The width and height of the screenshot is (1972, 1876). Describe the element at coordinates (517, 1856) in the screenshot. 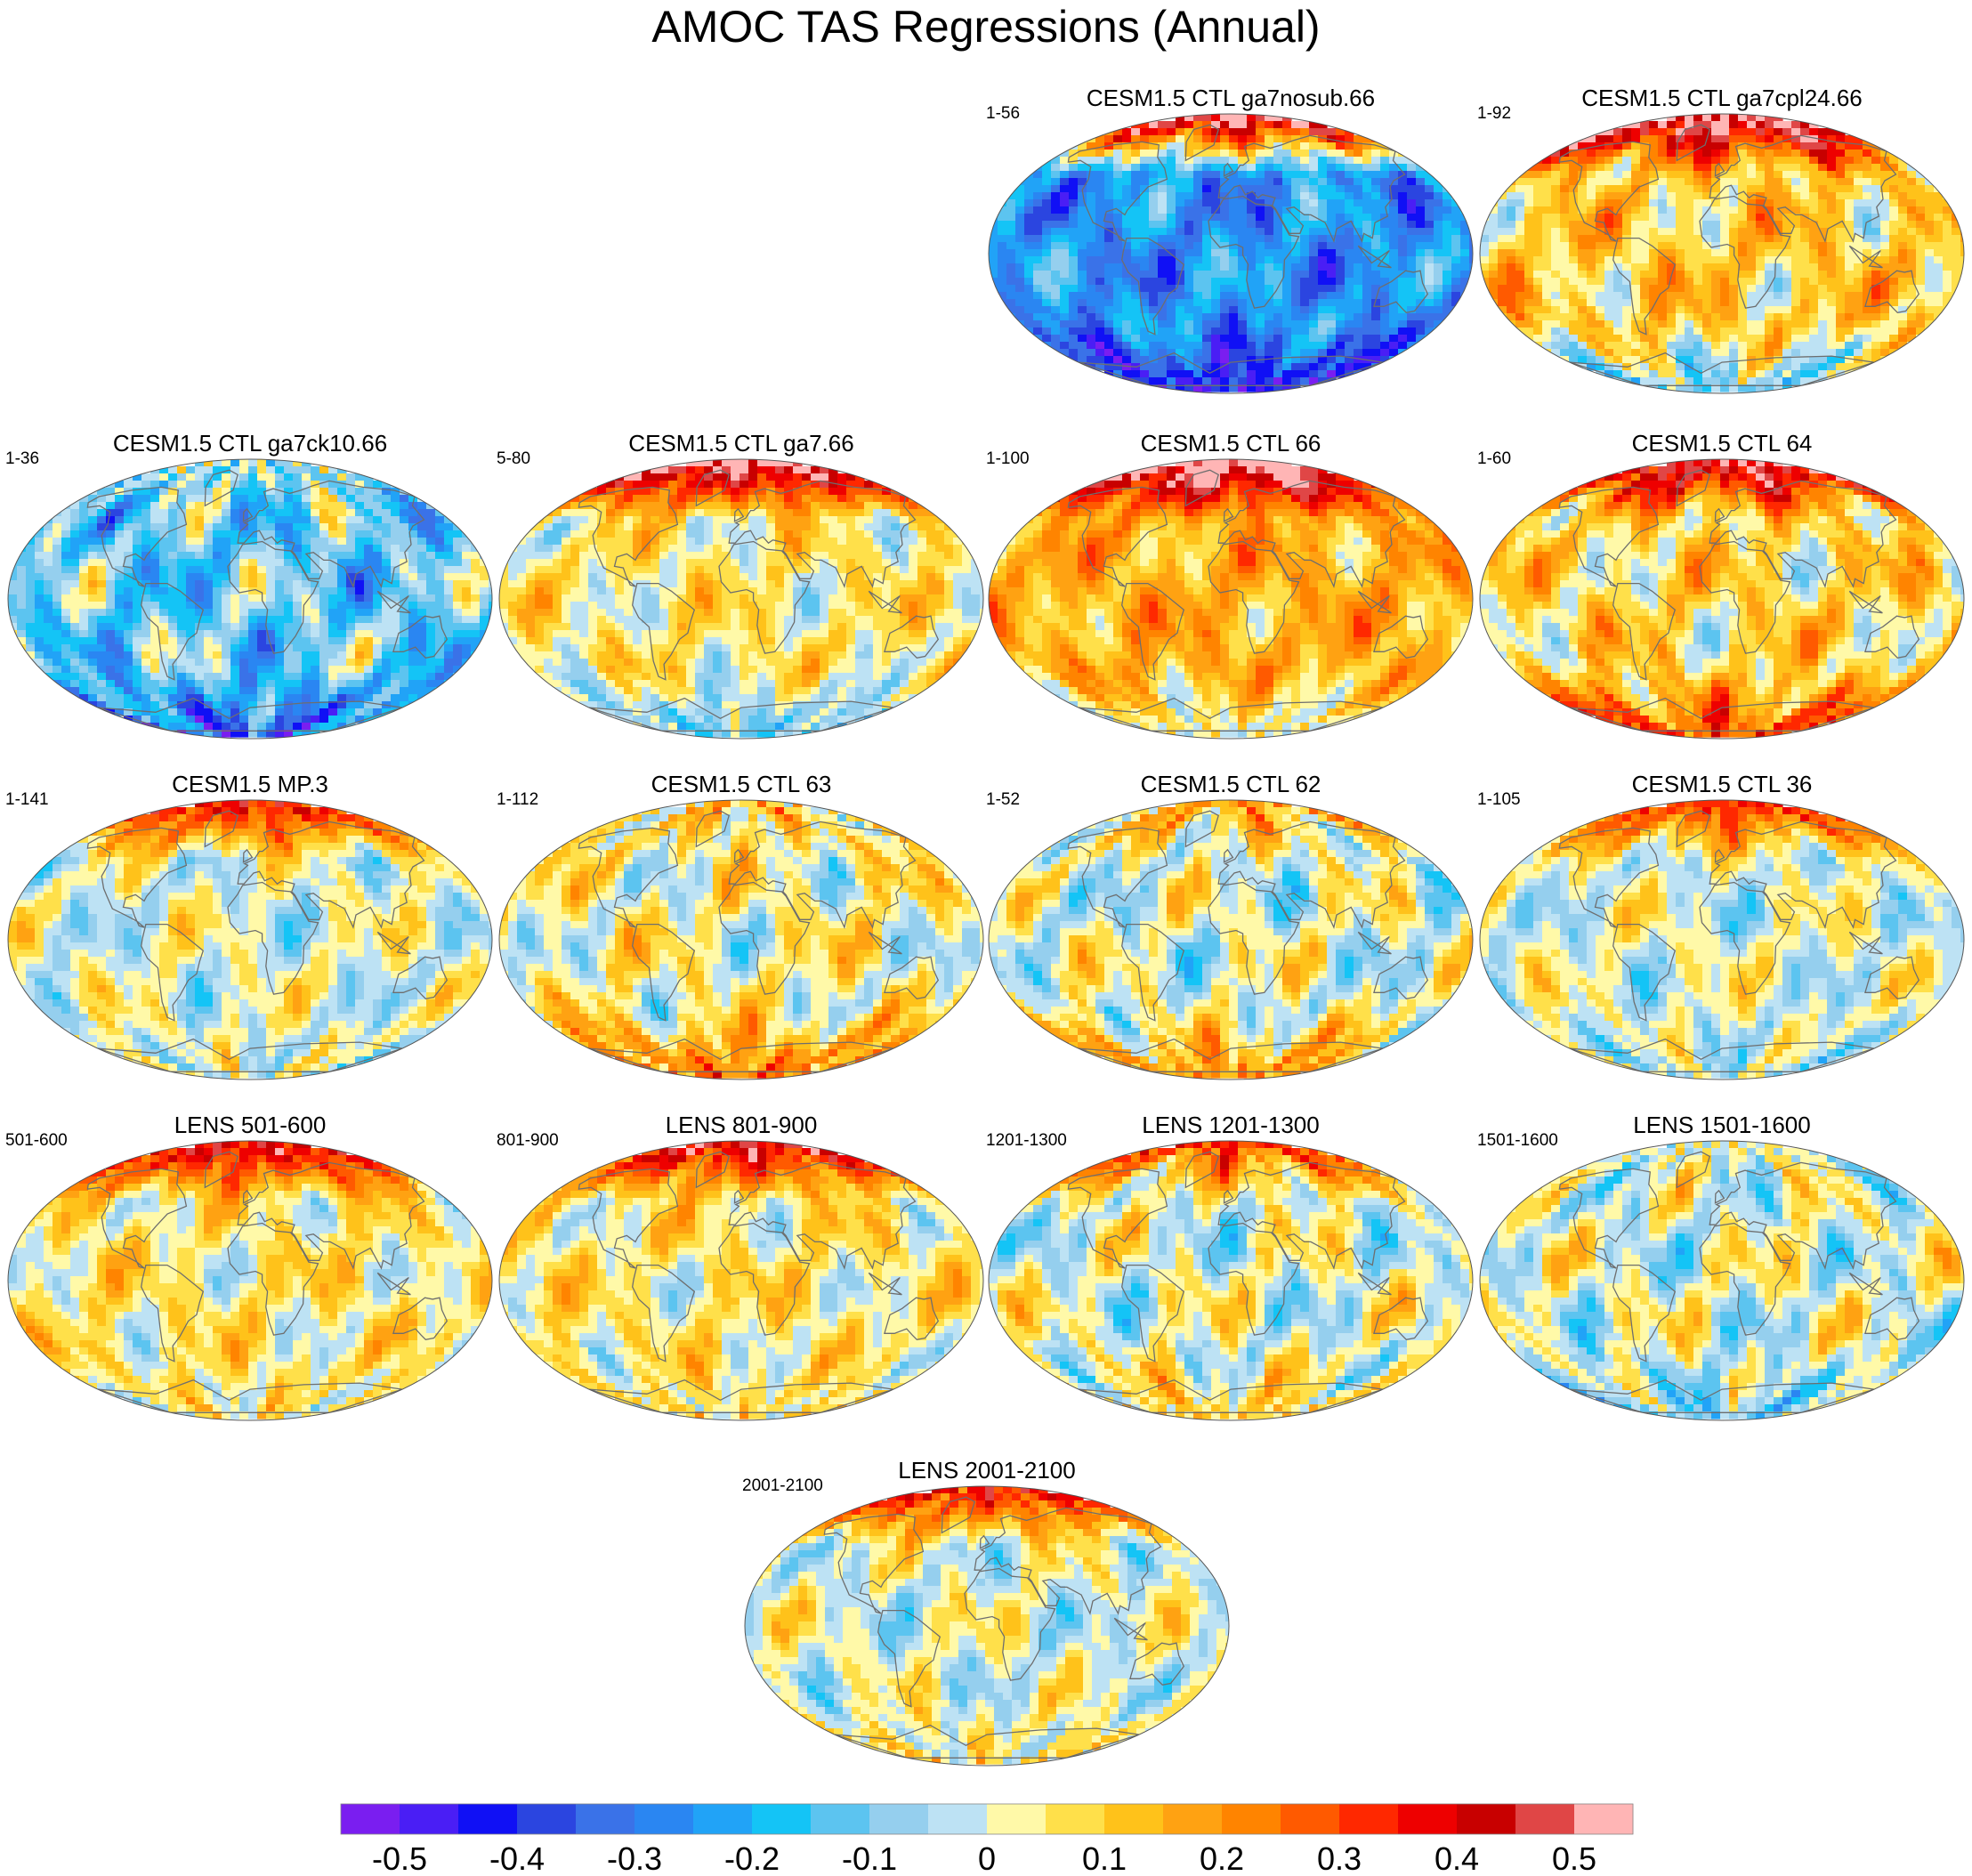

I see `colorbar-tick-label: -0.4` at that location.